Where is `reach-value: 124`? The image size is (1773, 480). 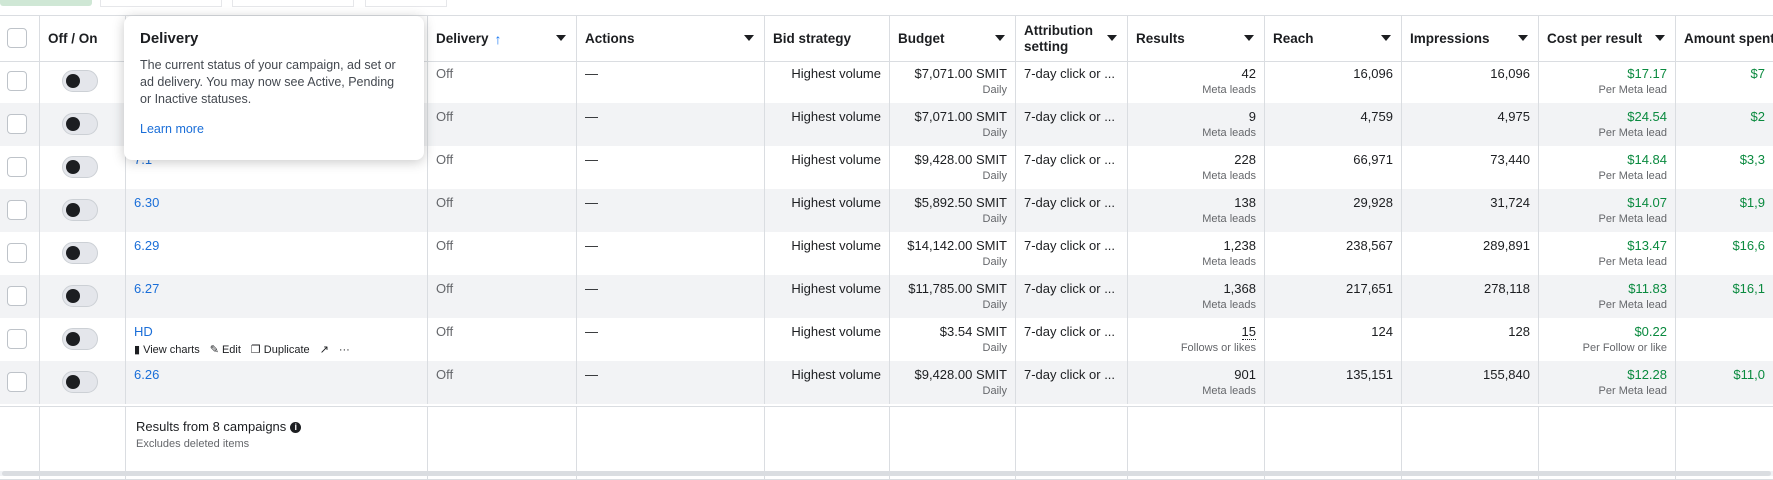 reach-value: 124 is located at coordinates (1382, 331).